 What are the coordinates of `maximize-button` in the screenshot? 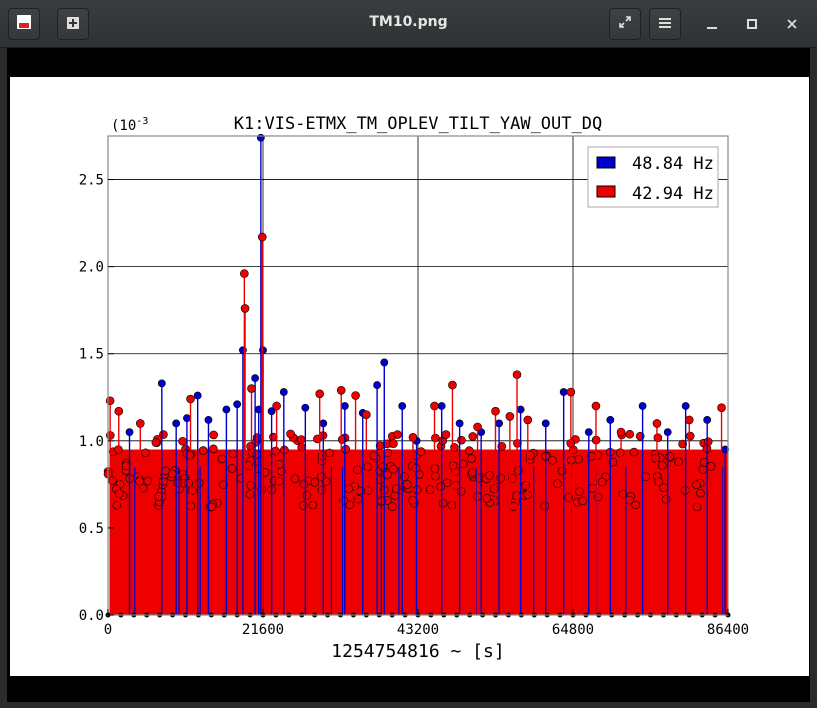 It's located at (752, 24).